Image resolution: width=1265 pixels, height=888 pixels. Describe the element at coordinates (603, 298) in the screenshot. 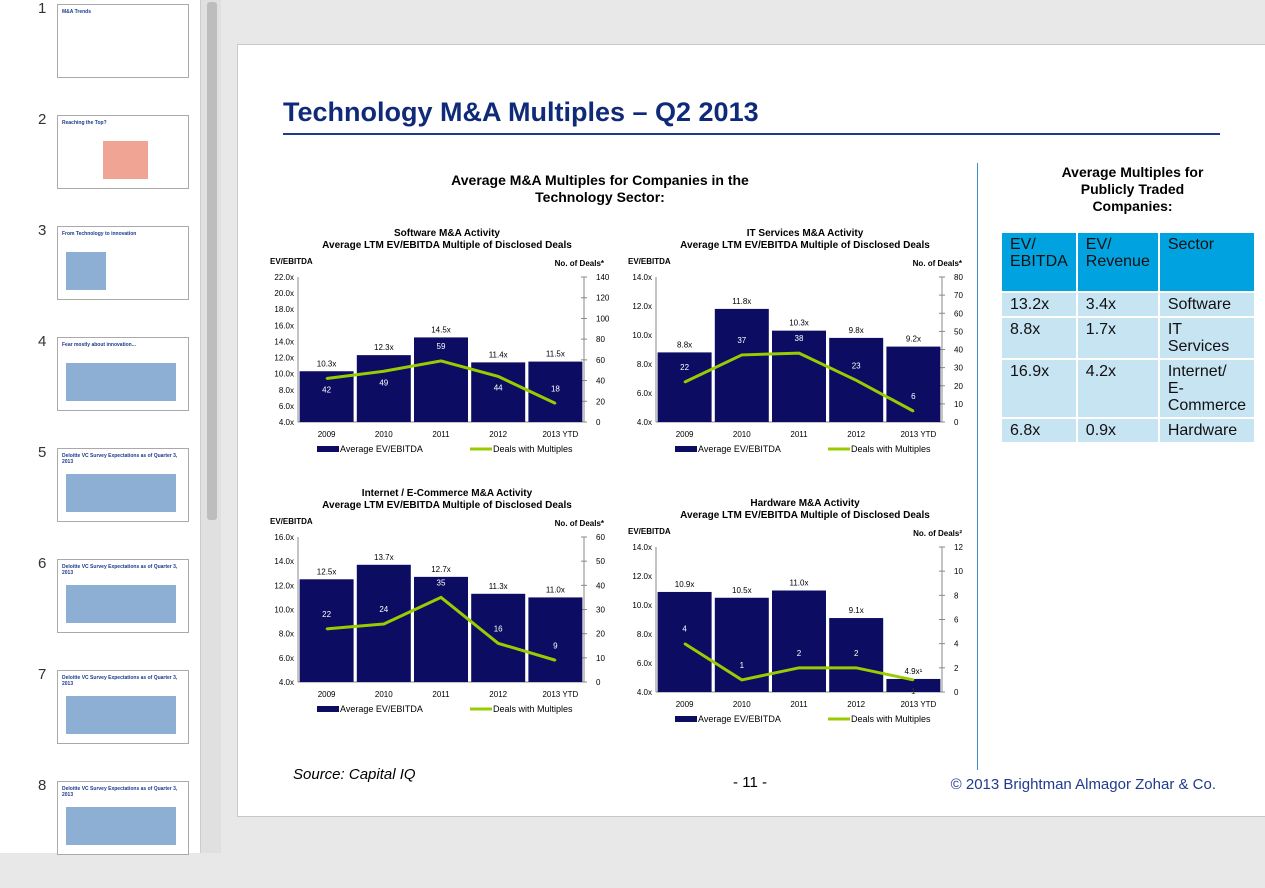

I see `y2-tick-label: 120` at that location.